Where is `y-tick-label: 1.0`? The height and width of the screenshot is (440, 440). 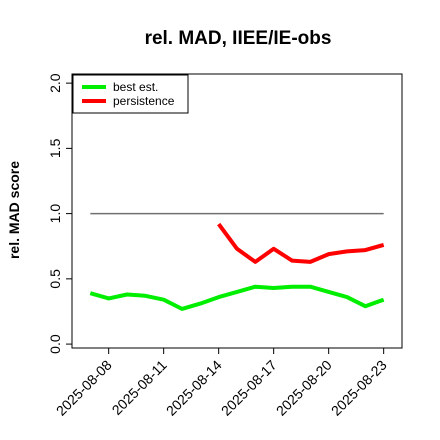
y-tick-label: 1.0 is located at coordinates (55, 214).